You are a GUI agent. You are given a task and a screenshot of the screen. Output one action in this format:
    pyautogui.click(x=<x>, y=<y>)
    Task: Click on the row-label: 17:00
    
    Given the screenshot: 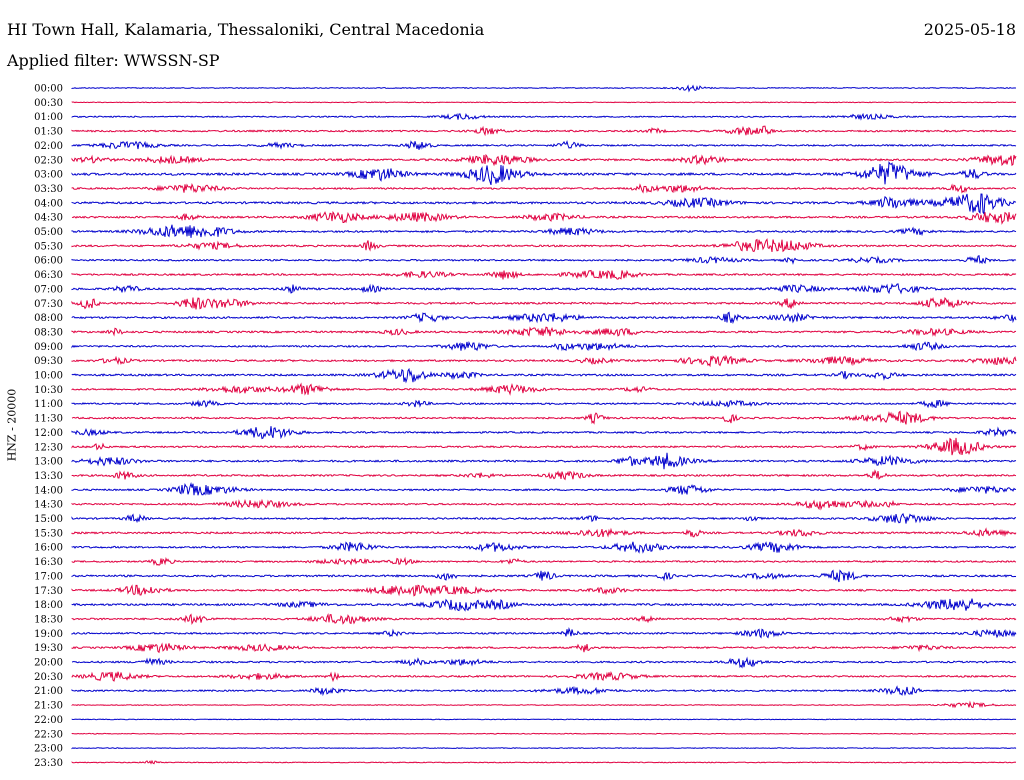 What is the action you would take?
    pyautogui.click(x=48, y=576)
    